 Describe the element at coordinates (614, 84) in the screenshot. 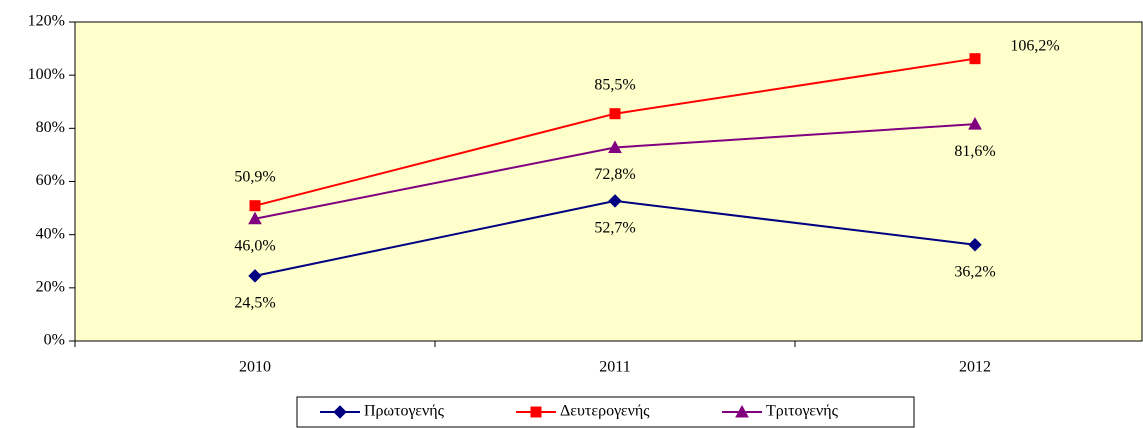

I see `data-label: 85,5%` at that location.